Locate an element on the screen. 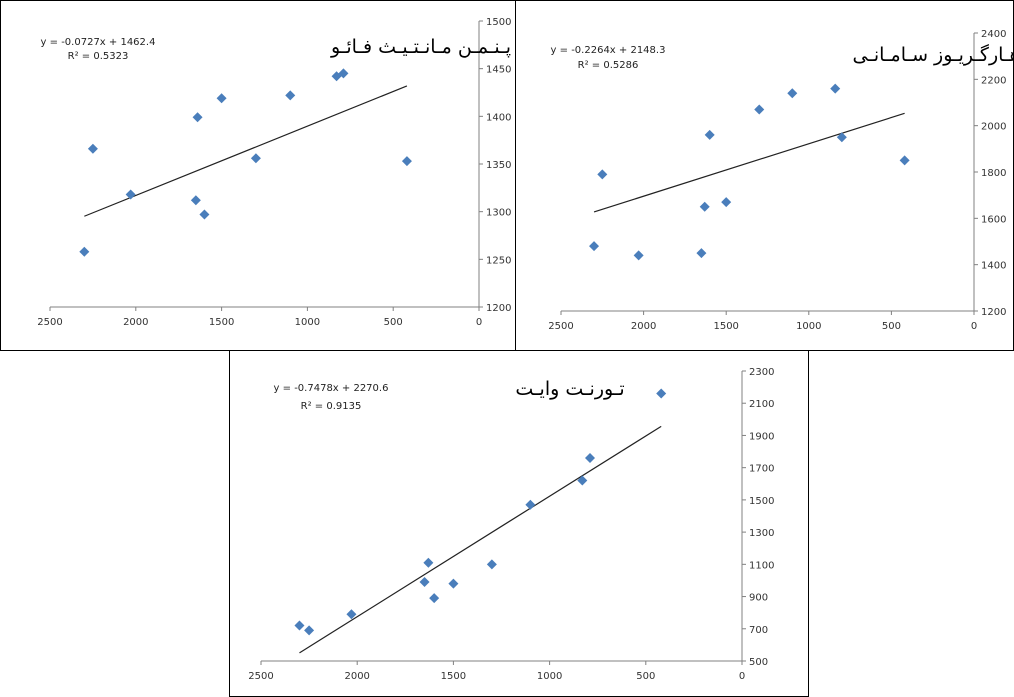  y-tick-label: 2400 is located at coordinates (993, 34).